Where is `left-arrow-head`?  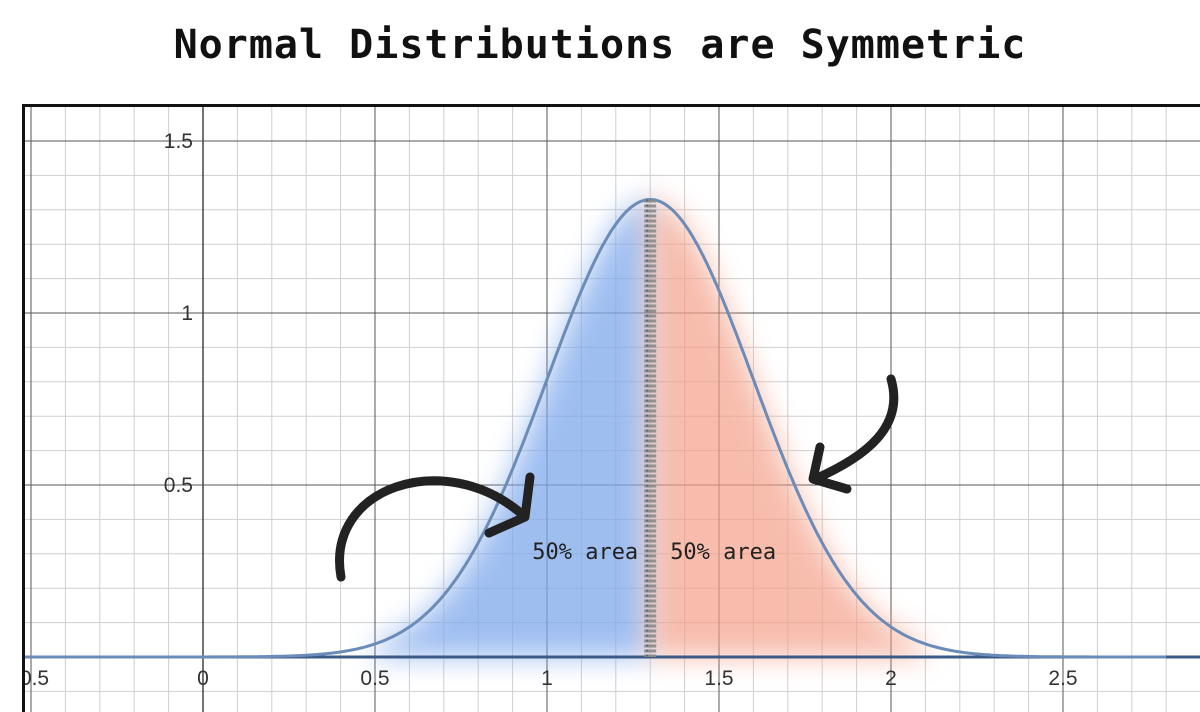
left-arrow-head is located at coordinates (509, 505).